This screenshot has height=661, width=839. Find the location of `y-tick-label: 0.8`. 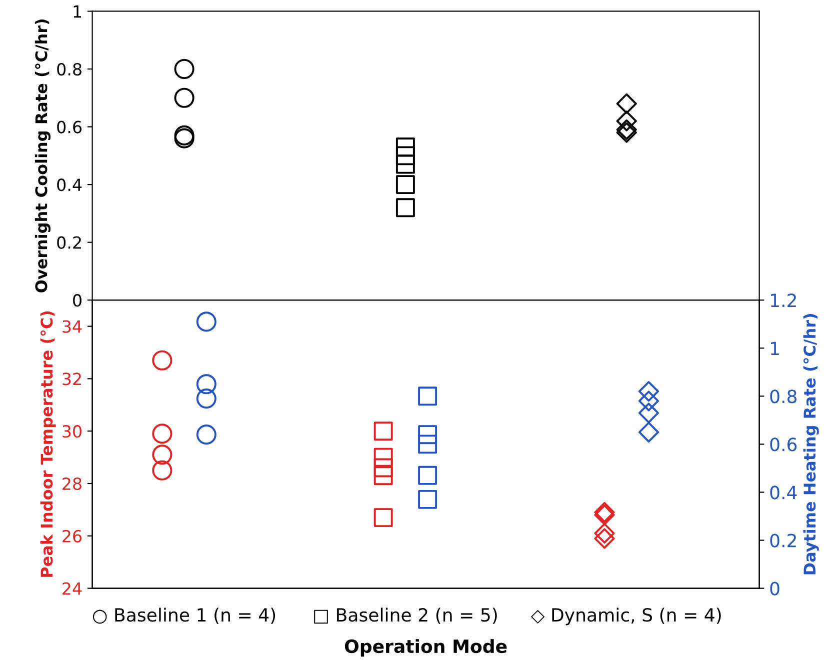

y-tick-label: 0.8 is located at coordinates (69, 69).